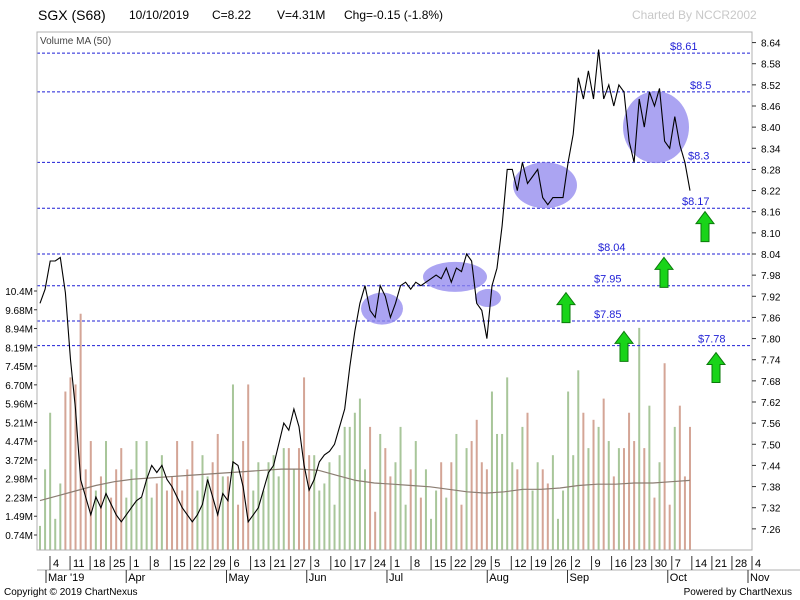  I want to click on date-tick-label: 30, so click(661, 564).